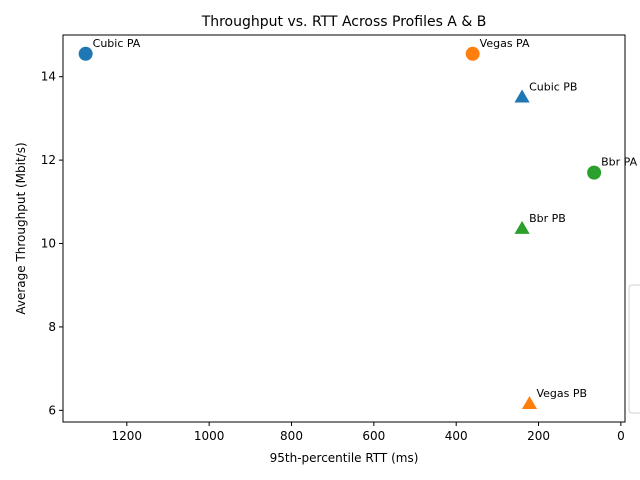 The height and width of the screenshot is (480, 640). What do you see at coordinates (553, 87) in the screenshot?
I see `point-label: Cubic PB` at bounding box center [553, 87].